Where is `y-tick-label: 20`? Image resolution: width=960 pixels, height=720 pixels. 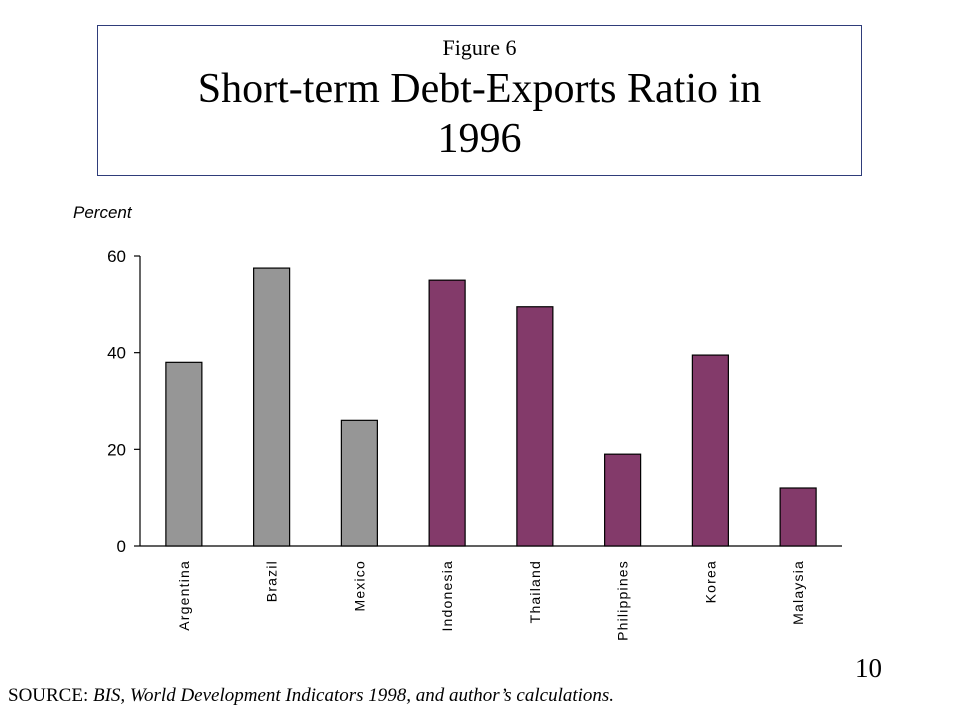
y-tick-label: 20 is located at coordinates (116, 449).